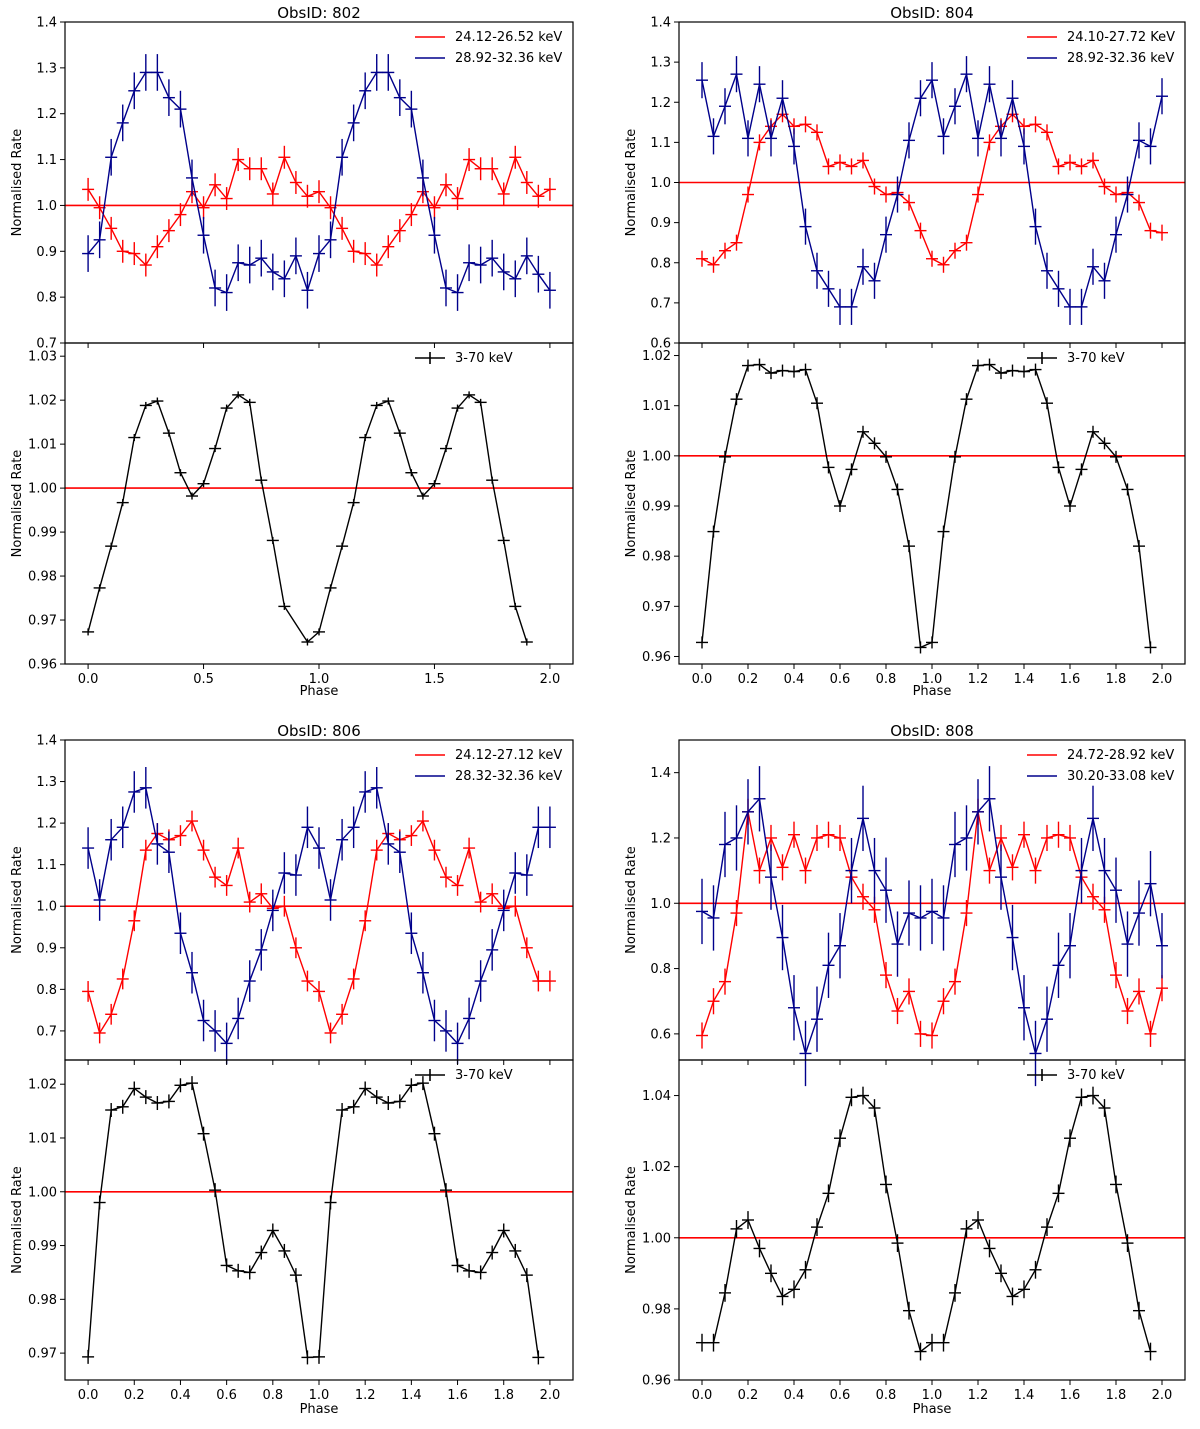 The image size is (1200, 1429). What do you see at coordinates (702, 1395) in the screenshot?
I see `x-tick-label: 0.0` at bounding box center [702, 1395].